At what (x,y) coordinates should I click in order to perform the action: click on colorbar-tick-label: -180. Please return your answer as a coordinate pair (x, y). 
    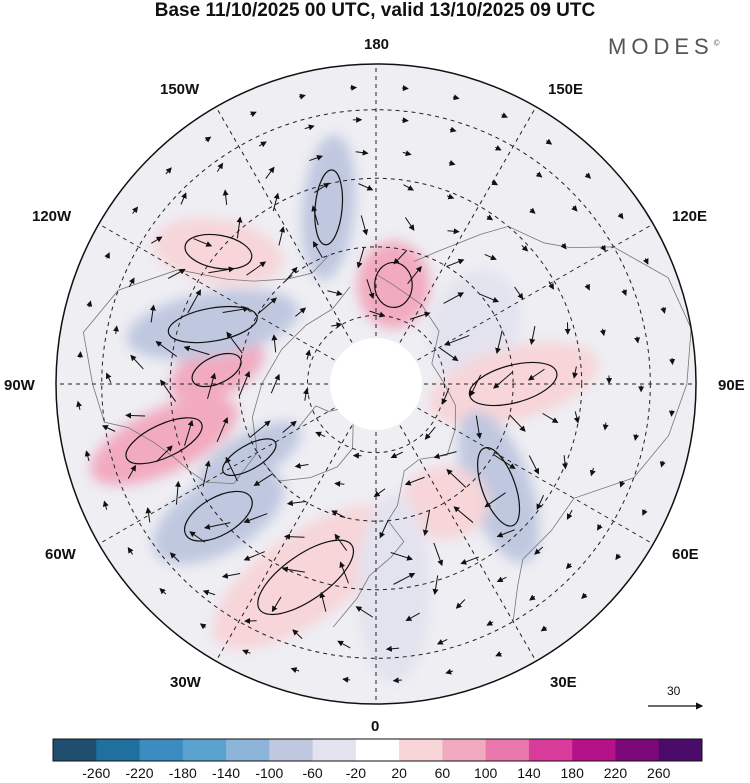
    Looking at the image, I should click on (182, 773).